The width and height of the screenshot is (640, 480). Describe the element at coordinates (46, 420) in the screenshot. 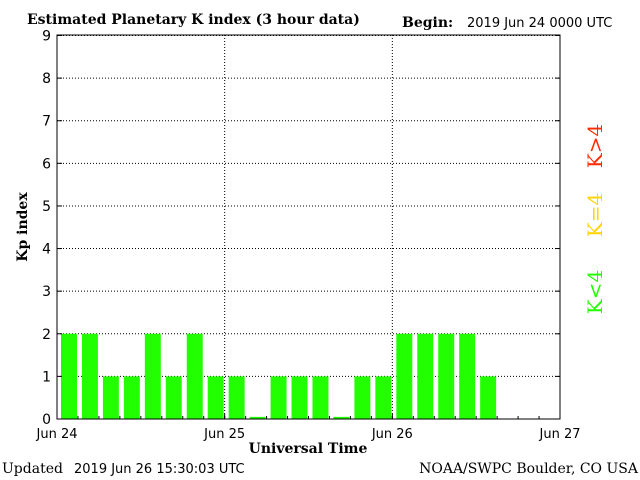

I see `y-tick-label: 0` at that location.